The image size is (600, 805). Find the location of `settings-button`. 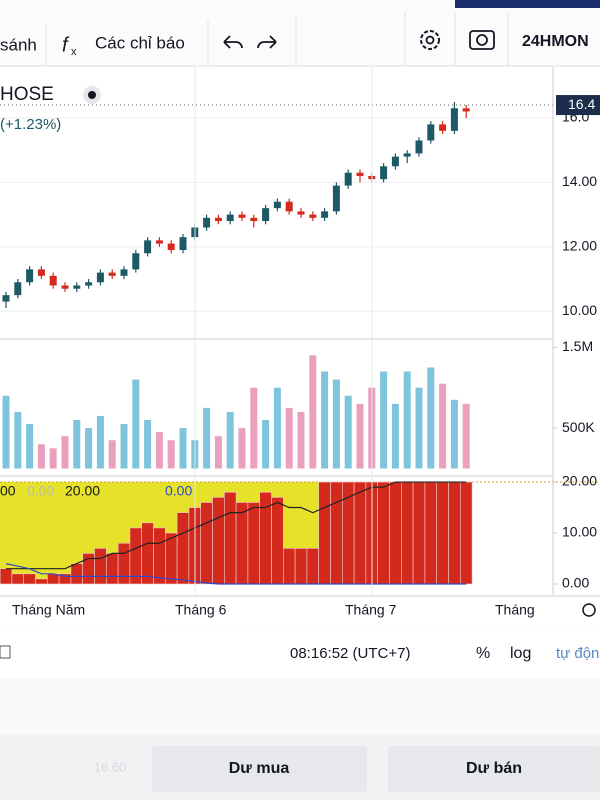

settings-button is located at coordinates (430, 40).